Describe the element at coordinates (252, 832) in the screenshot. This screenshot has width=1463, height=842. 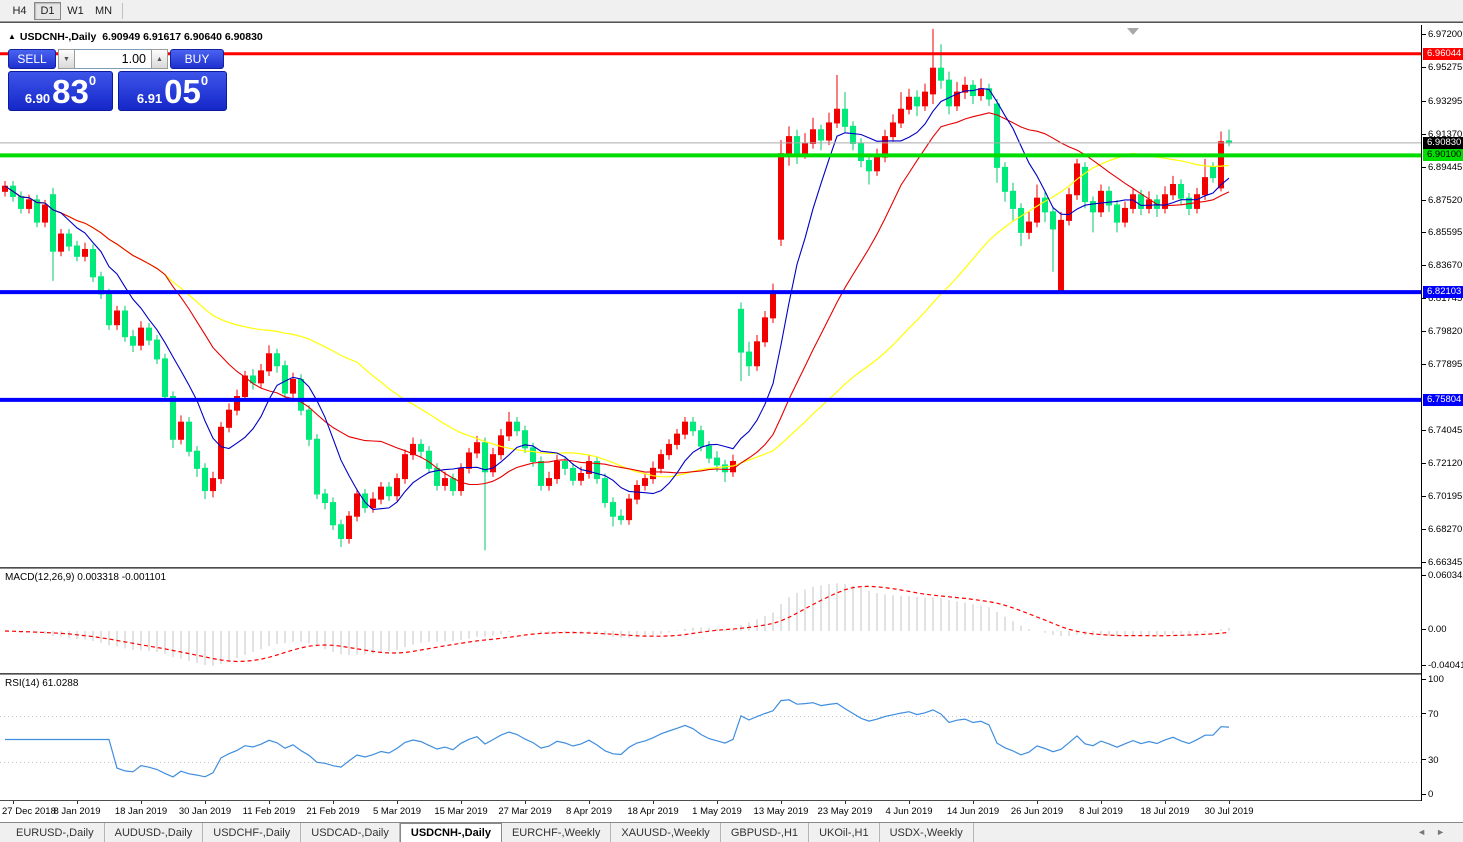
I see `chart-tab-usdchf-daily: USDCHF-,Daily` at that location.